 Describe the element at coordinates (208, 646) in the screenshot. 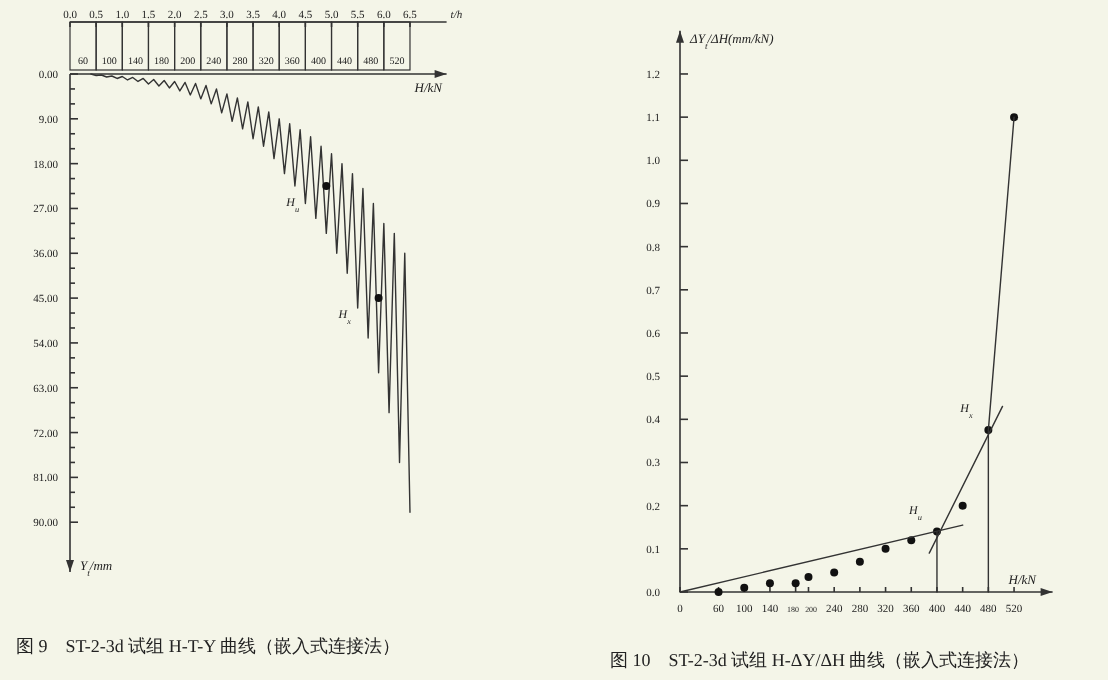

I see `text: 图 9 ST-2-3d 试组 H-T-Y 曲线（嵌入式连接法）` at that location.